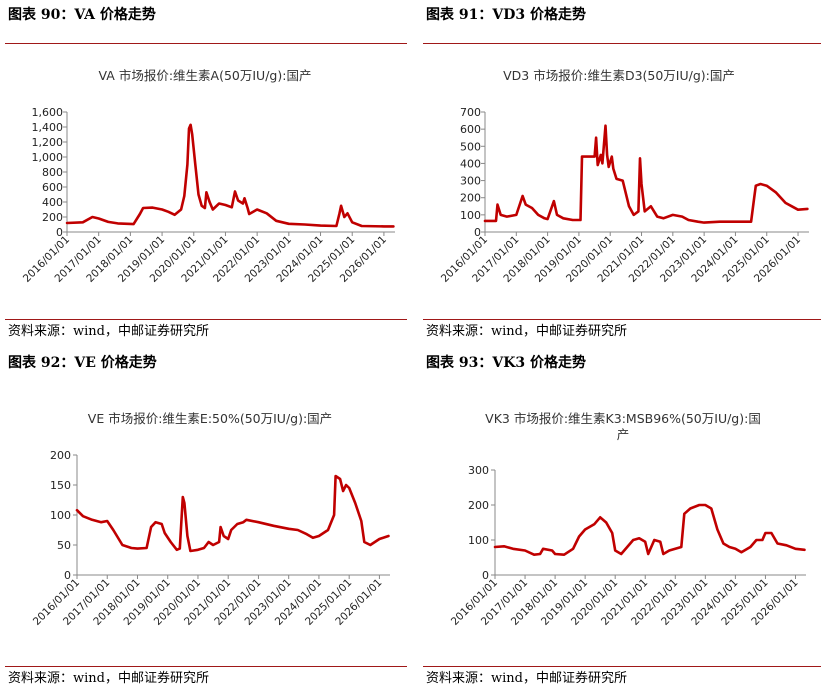 The image size is (823, 693). I want to click on chart-title: VA 市场报价:维生素A(50万IU/g):国产, so click(205, 75).